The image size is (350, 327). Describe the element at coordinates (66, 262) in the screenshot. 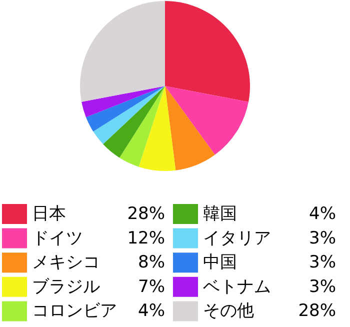

I see `legend-label: メキシコ` at that location.